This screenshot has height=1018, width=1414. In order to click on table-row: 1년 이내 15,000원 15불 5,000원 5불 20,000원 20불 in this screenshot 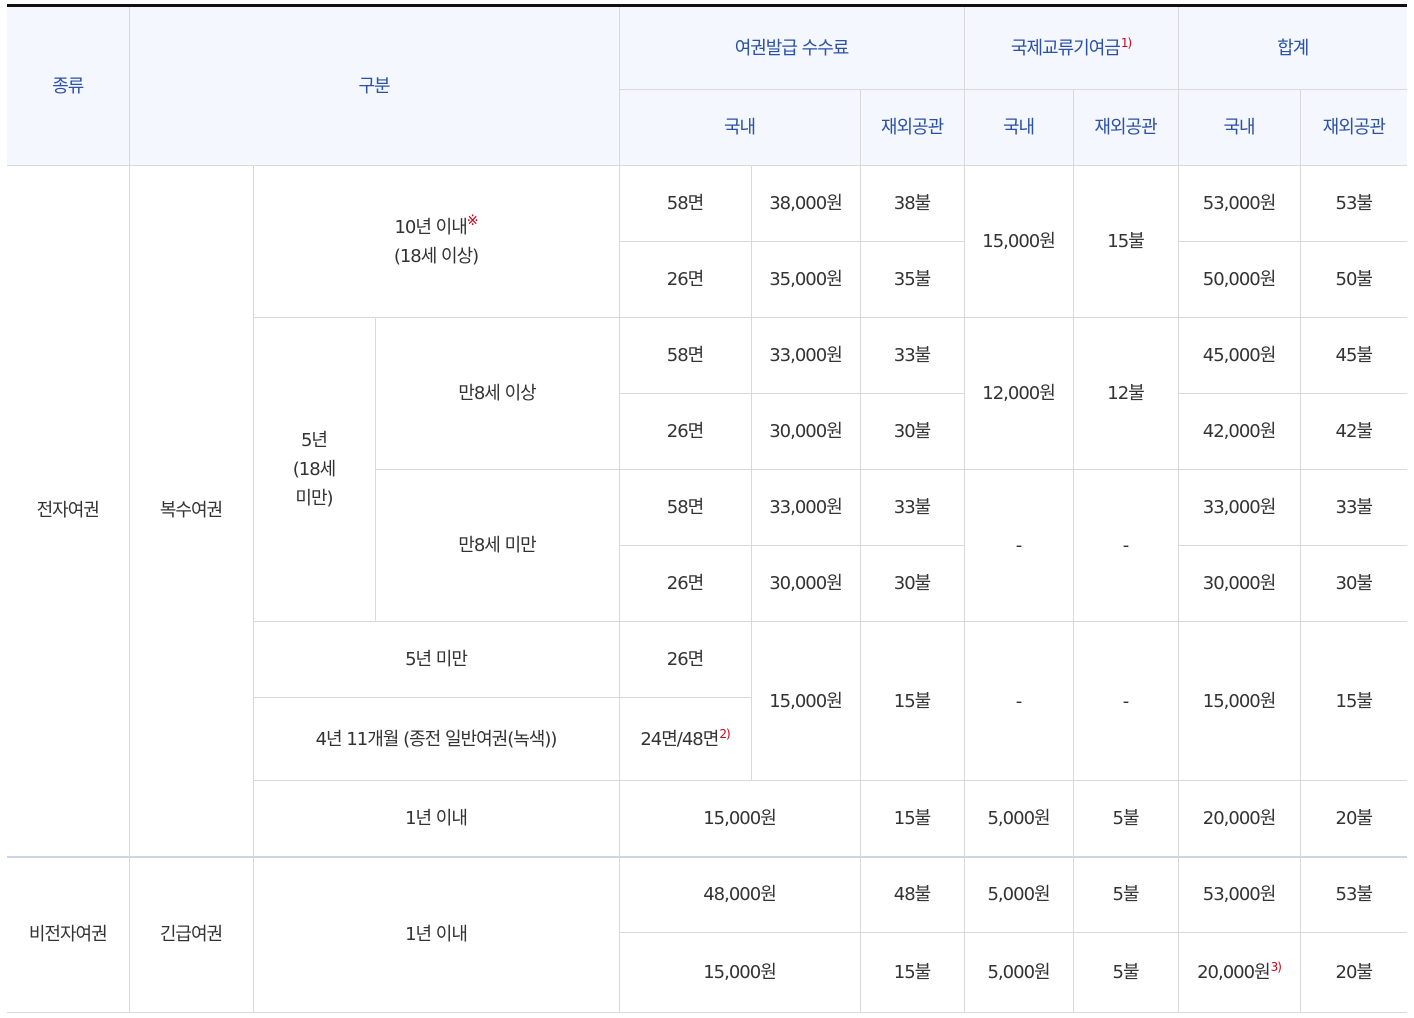, I will do `click(707, 818)`.